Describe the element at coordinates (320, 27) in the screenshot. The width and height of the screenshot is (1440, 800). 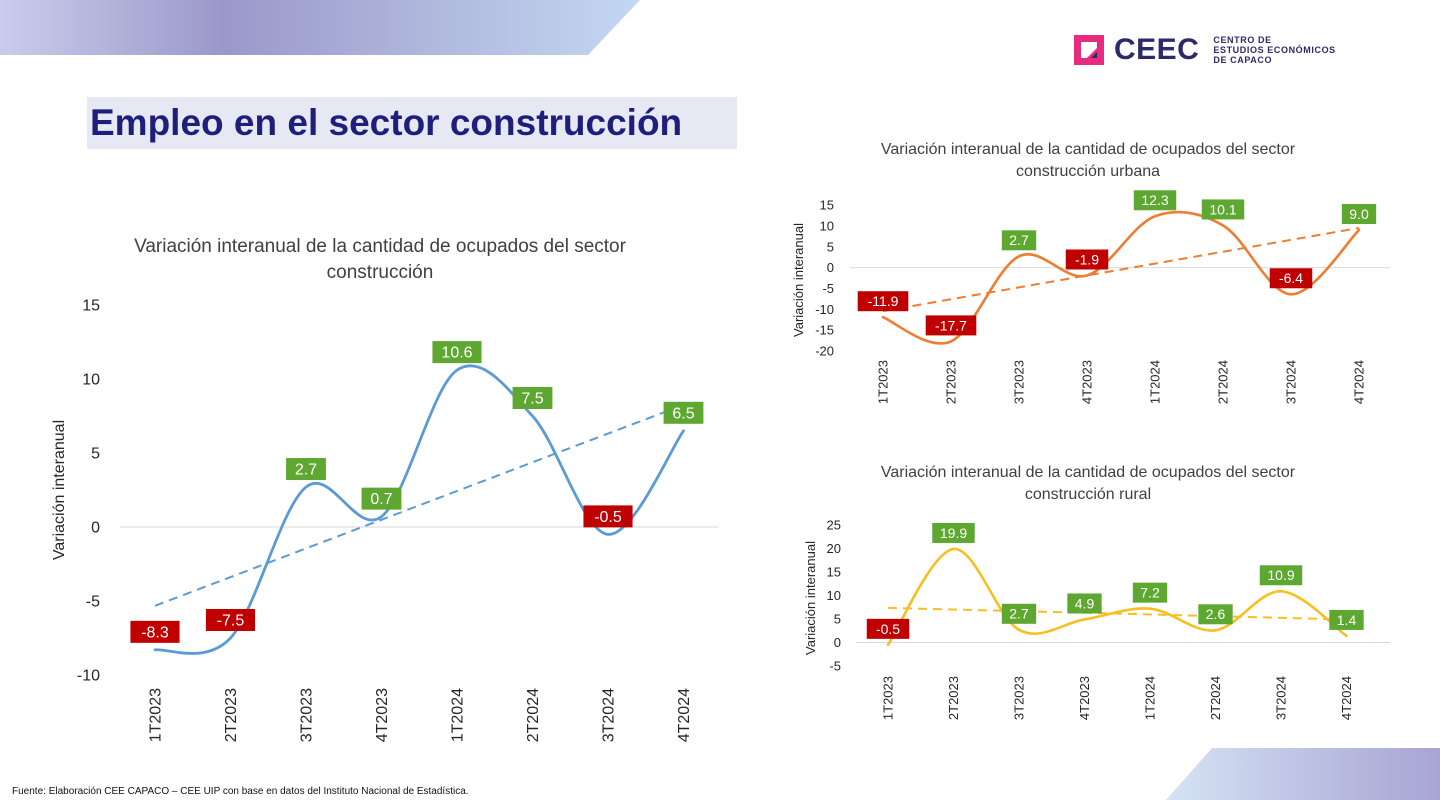
I see `top-left-band` at that location.